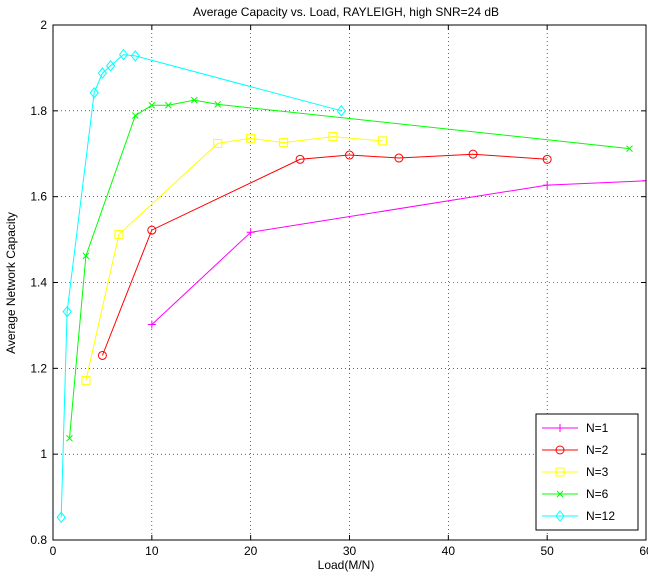  What do you see at coordinates (578, 516) in the screenshot?
I see `legend-item: N=12` at bounding box center [578, 516].